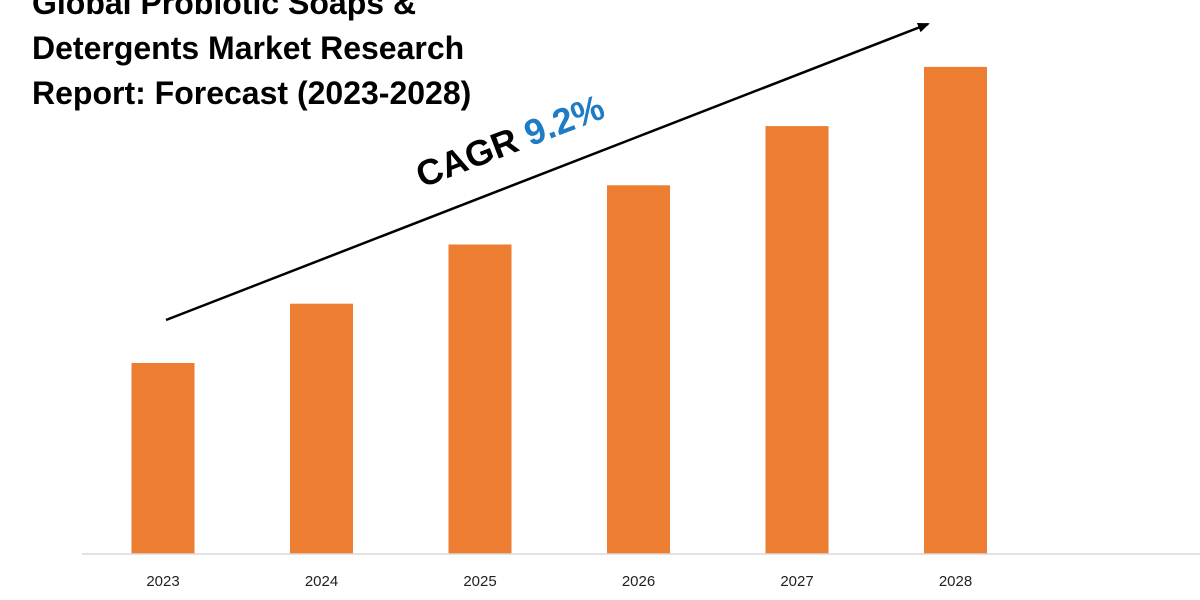 The image size is (1200, 600). I want to click on x-tick-label-2025: 2025, so click(479, 581).